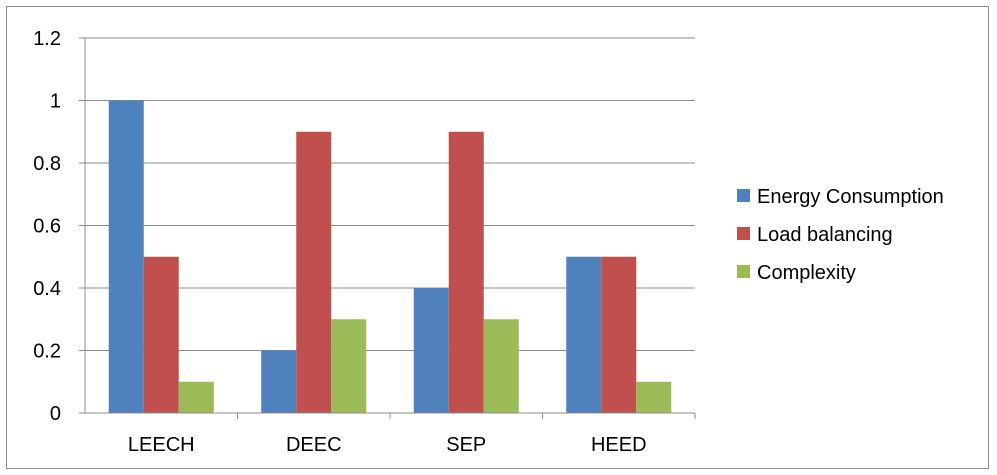  Describe the element at coordinates (161, 445) in the screenshot. I see `x-category-label: LEECH` at that location.